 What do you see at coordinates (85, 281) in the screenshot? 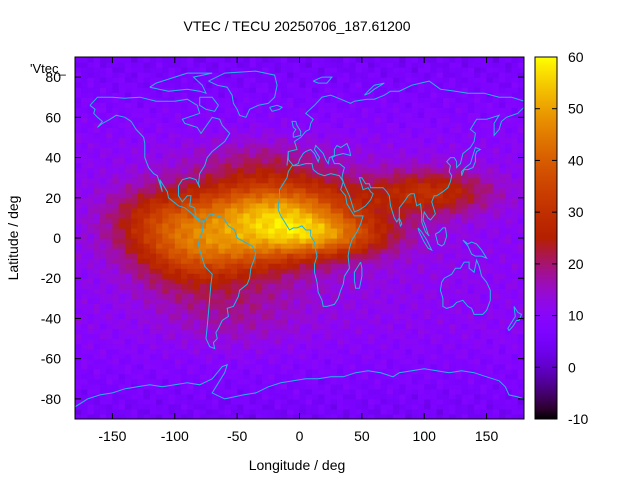
I see `heatmap-cell-1945` at bounding box center [85, 281].